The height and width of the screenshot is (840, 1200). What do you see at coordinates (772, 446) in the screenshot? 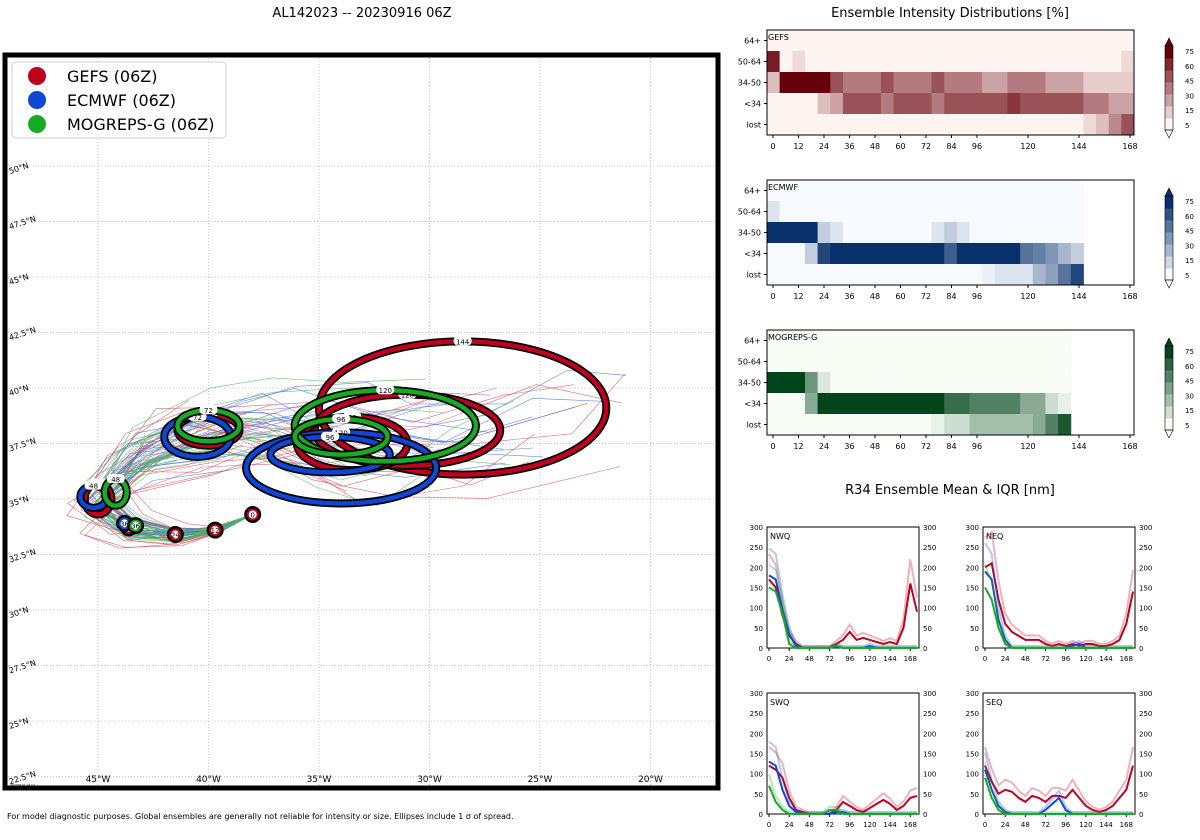
I see `heatmap-xtick-label: 0` at bounding box center [772, 446].